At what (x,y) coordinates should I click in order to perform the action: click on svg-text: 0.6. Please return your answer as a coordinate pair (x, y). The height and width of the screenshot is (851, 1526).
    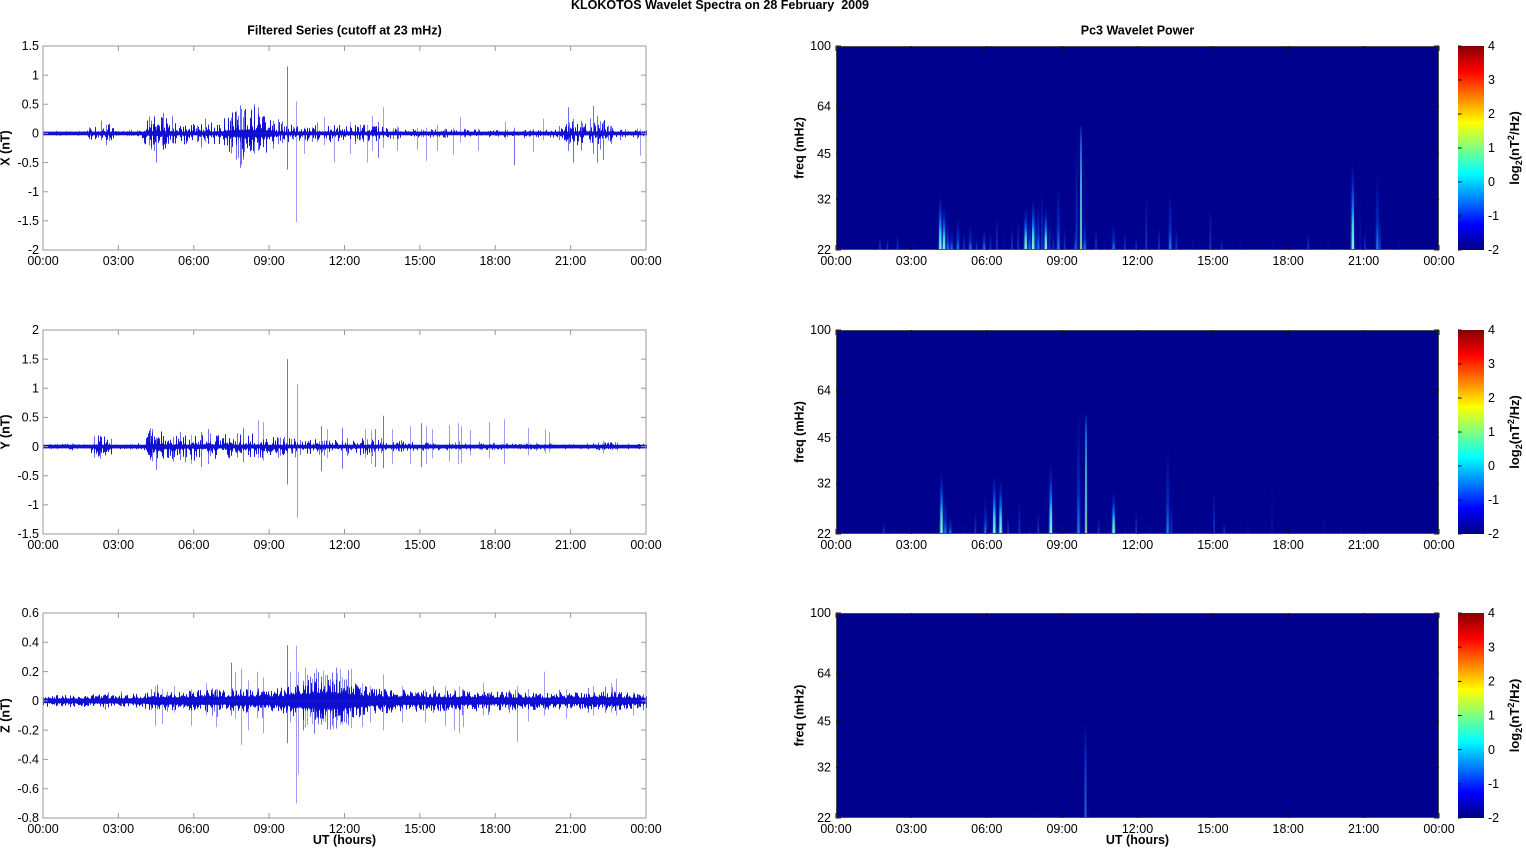
    Looking at the image, I should click on (30, 613).